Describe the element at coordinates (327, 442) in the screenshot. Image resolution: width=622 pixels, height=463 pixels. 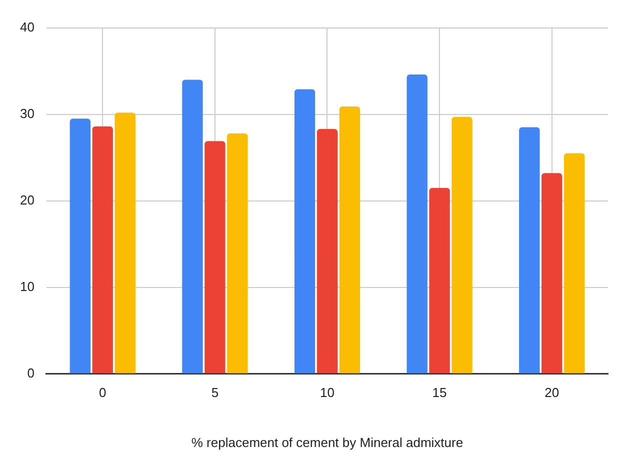
I see `x-axis-title: % replacement of cement by Mineral admixture` at that location.